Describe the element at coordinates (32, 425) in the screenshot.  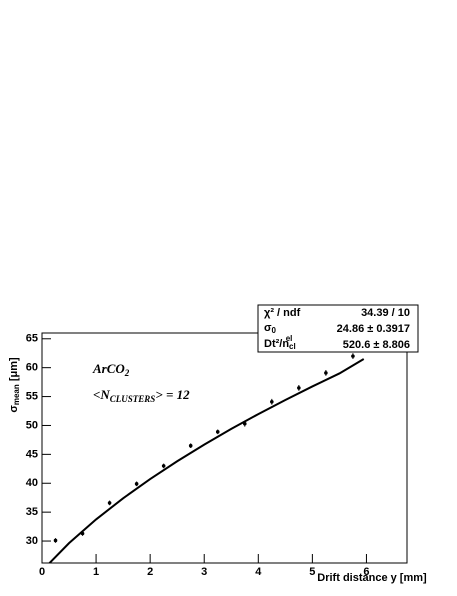
I see `y-tick-label: 50` at that location.